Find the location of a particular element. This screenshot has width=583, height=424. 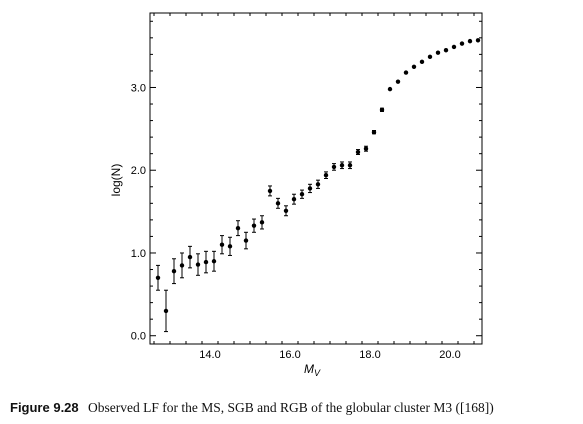

x-tick-label: 16.0 is located at coordinates (289, 355).